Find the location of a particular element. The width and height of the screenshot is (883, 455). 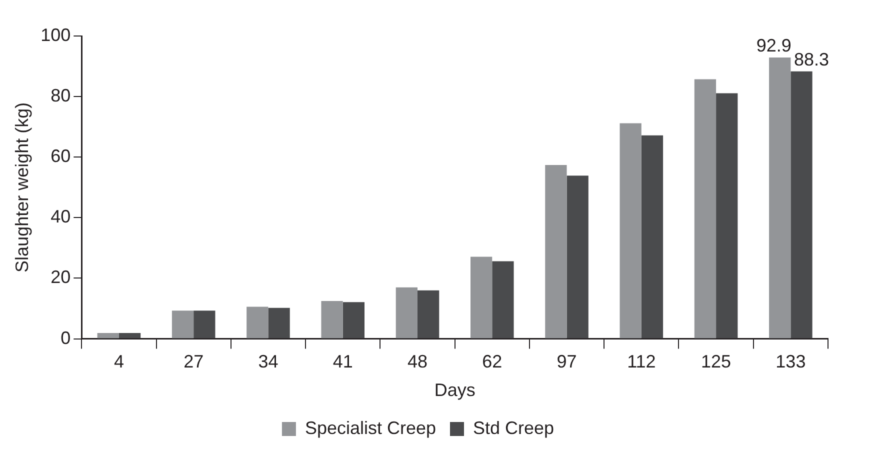

y-tick-label: 20 is located at coordinates (60, 277).